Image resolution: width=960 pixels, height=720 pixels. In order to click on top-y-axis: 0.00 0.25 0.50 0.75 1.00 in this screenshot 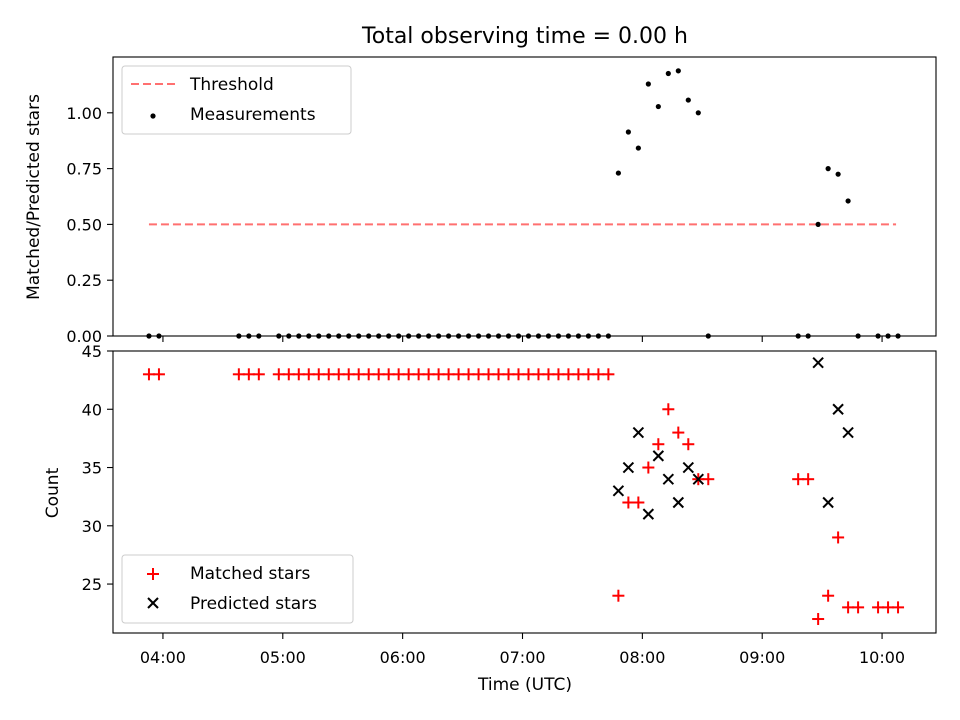, I will do `click(89, 225)`.